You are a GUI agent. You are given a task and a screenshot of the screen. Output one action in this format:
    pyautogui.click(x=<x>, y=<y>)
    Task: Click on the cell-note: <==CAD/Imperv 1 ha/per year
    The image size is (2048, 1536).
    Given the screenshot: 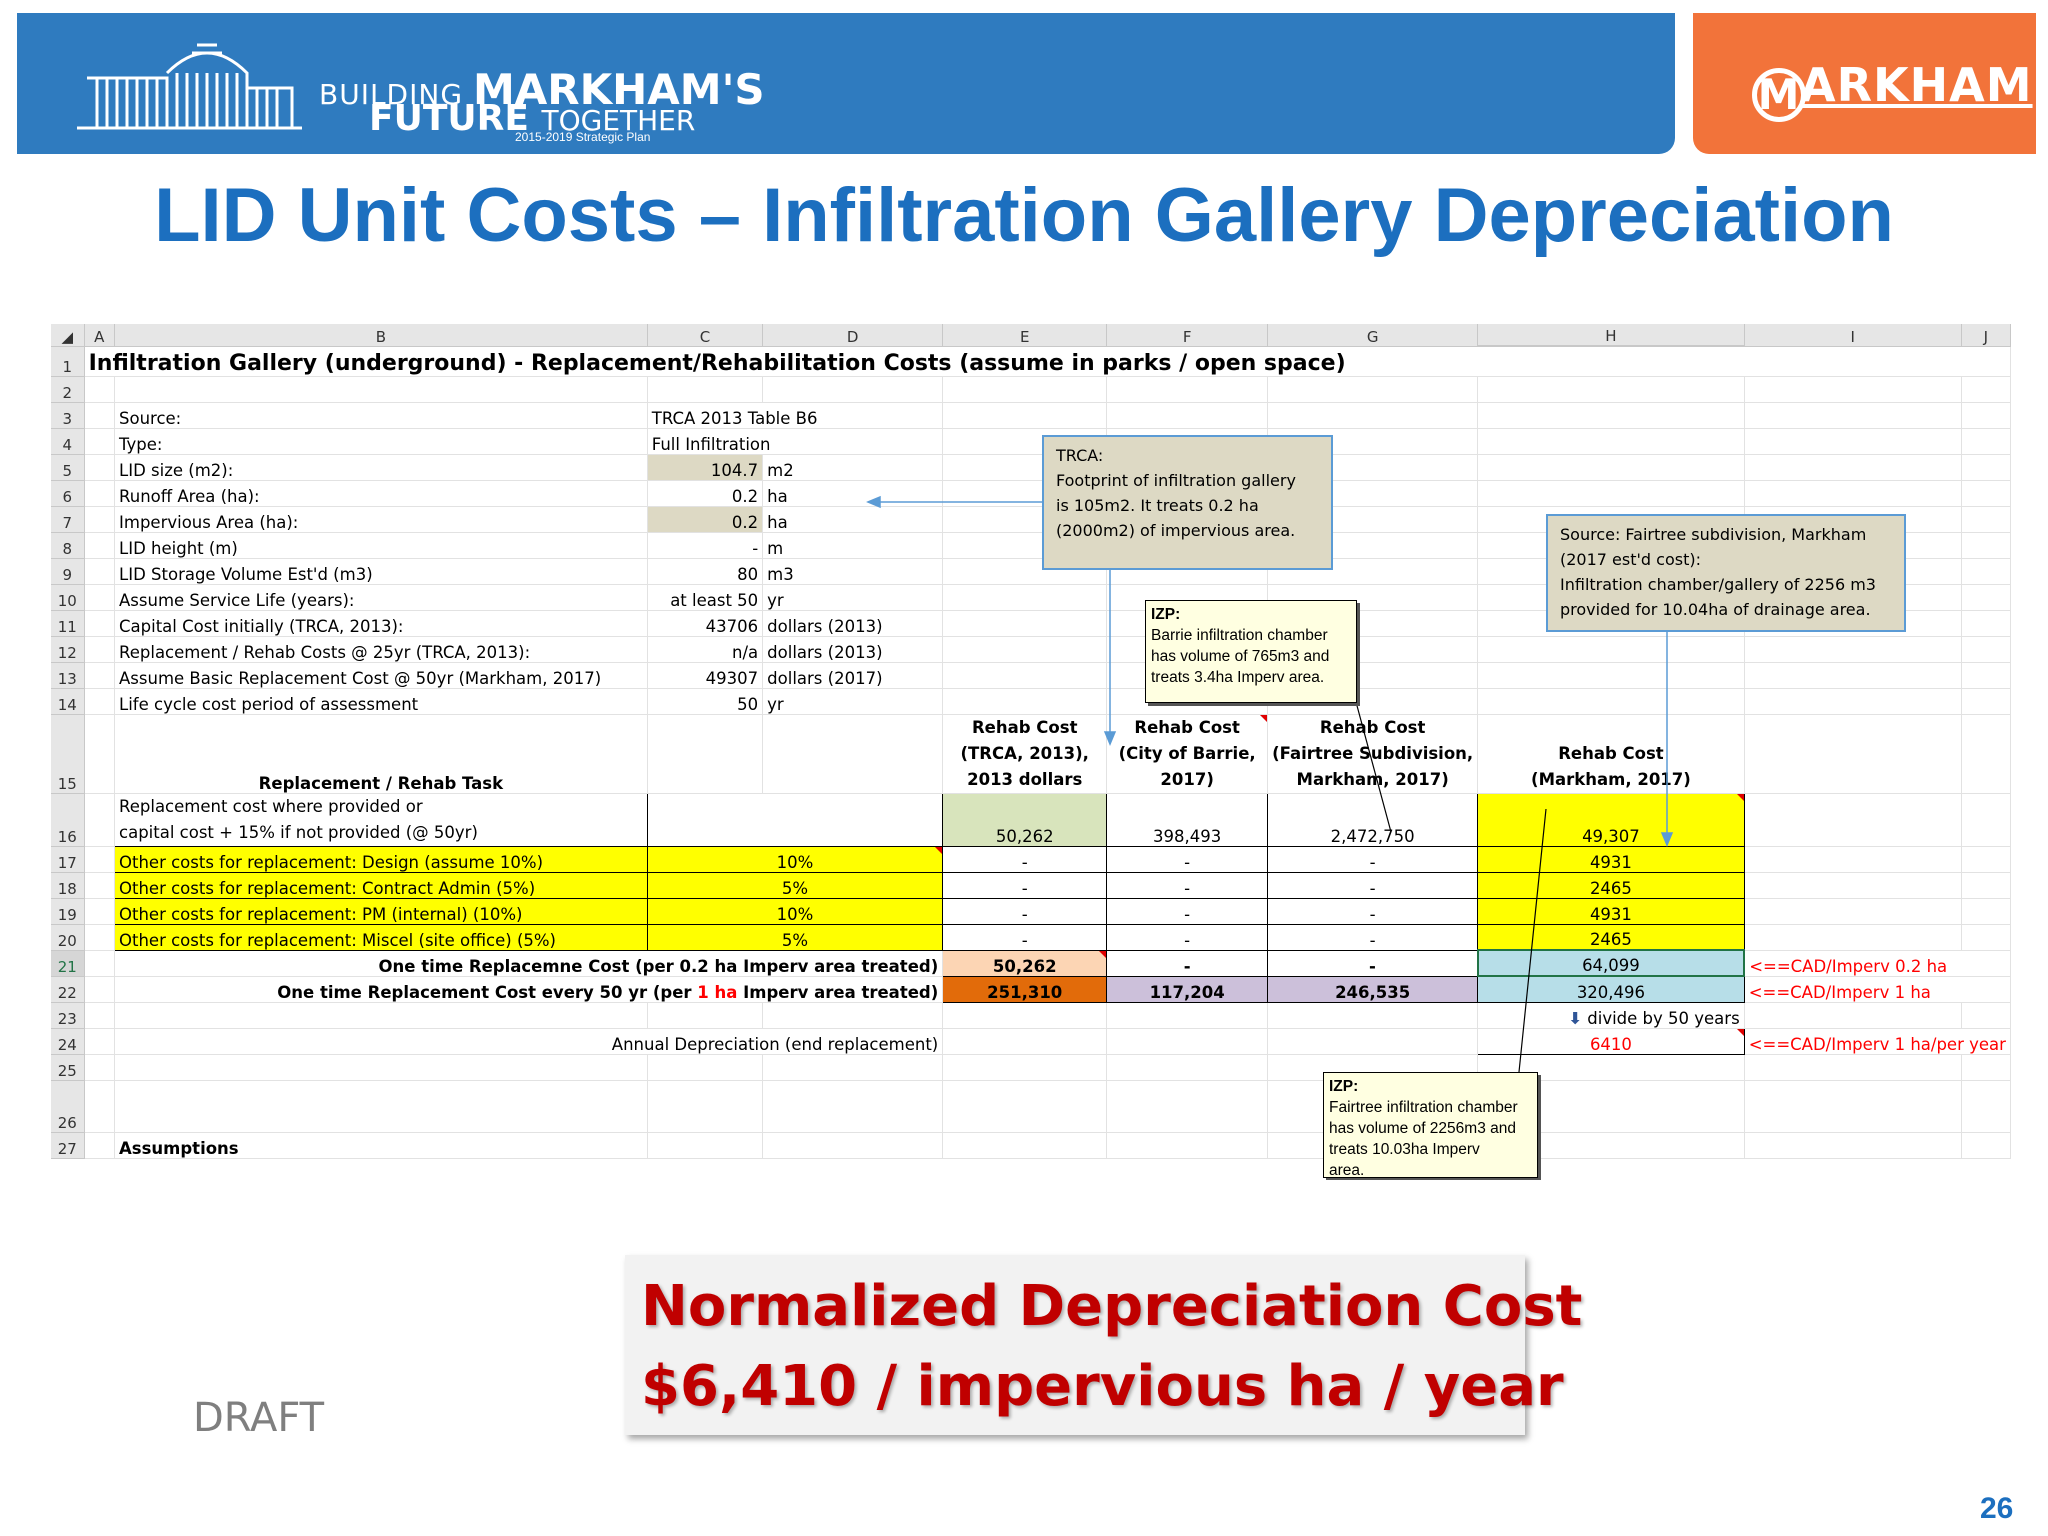 What is the action you would take?
    pyautogui.click(x=1877, y=1041)
    